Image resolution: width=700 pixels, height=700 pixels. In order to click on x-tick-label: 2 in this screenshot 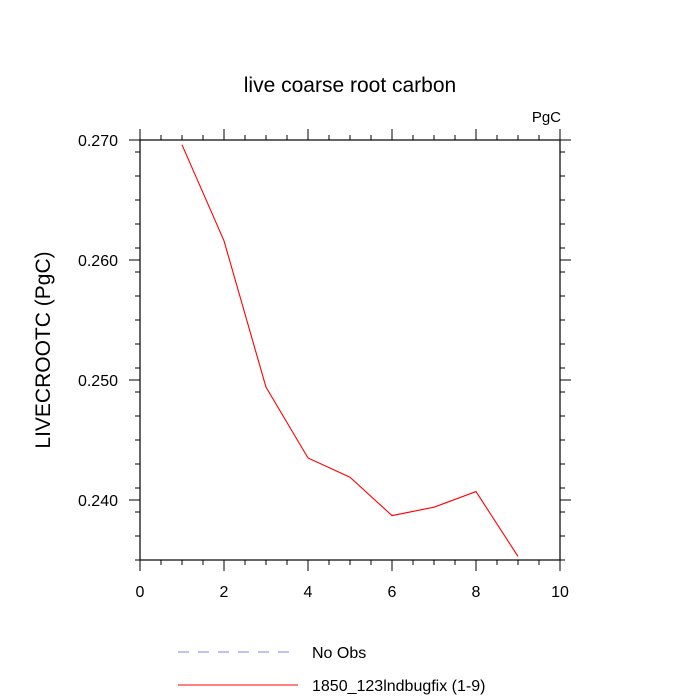, I will do `click(224, 592)`.